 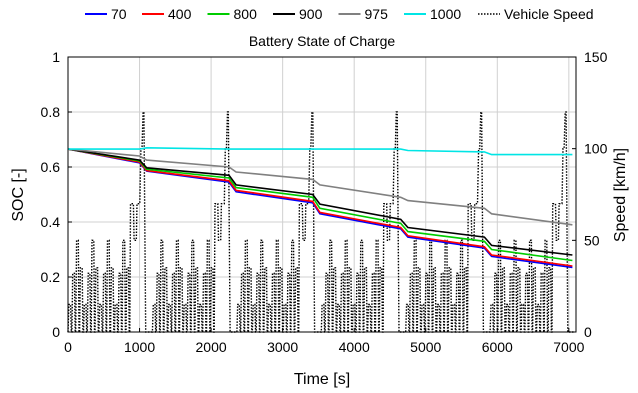 I want to click on x-tick-label: 6000, so click(x=497, y=347).